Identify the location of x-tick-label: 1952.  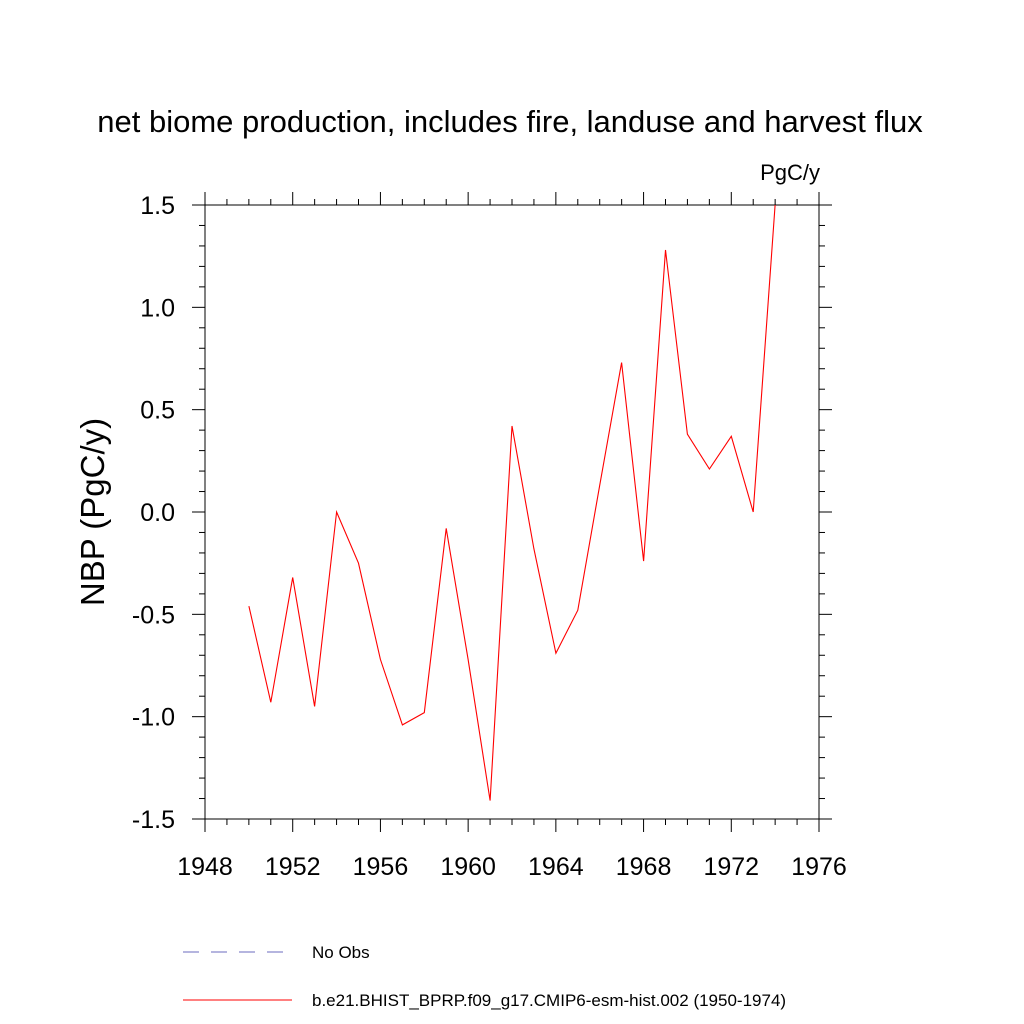
(293, 867).